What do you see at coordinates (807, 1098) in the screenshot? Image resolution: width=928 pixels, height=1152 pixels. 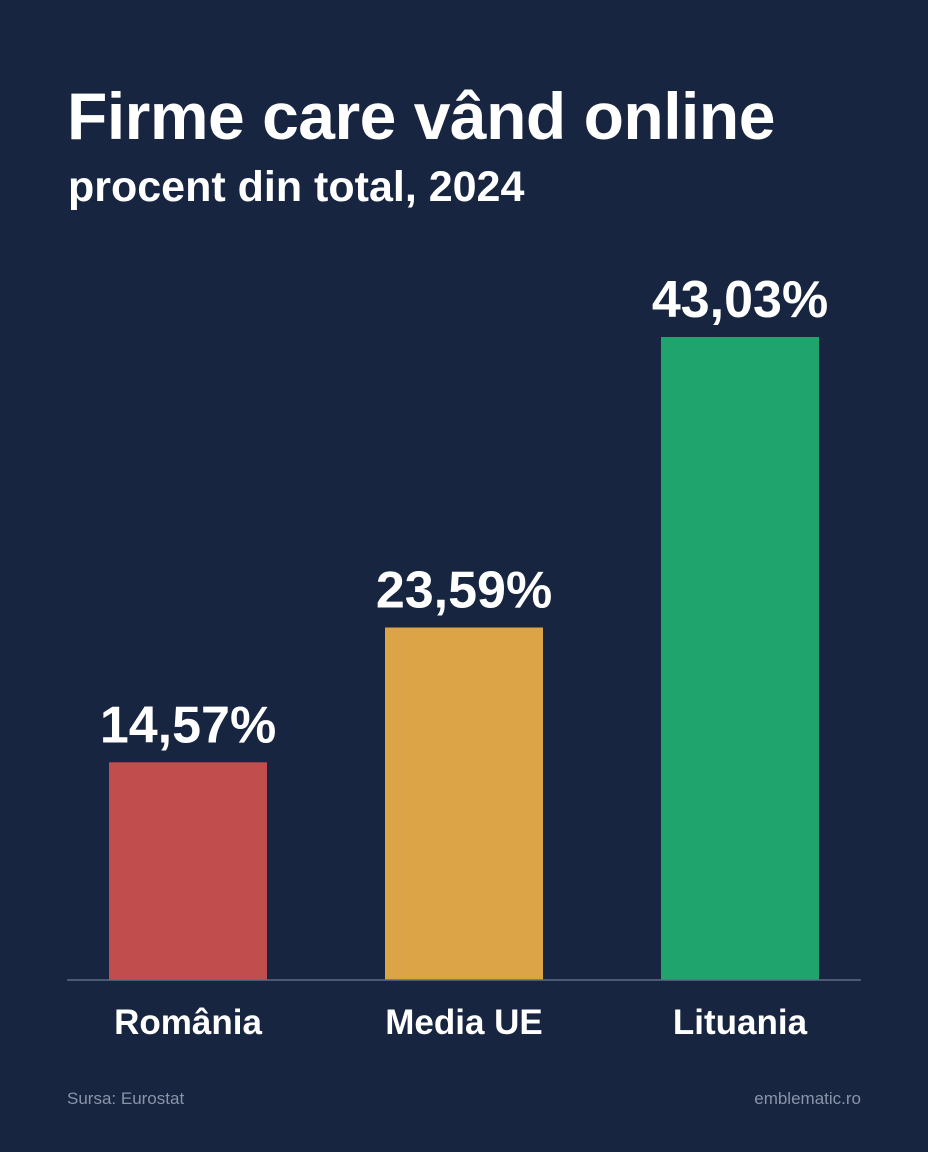 I see `brand-watermark: emblematic.ro` at bounding box center [807, 1098].